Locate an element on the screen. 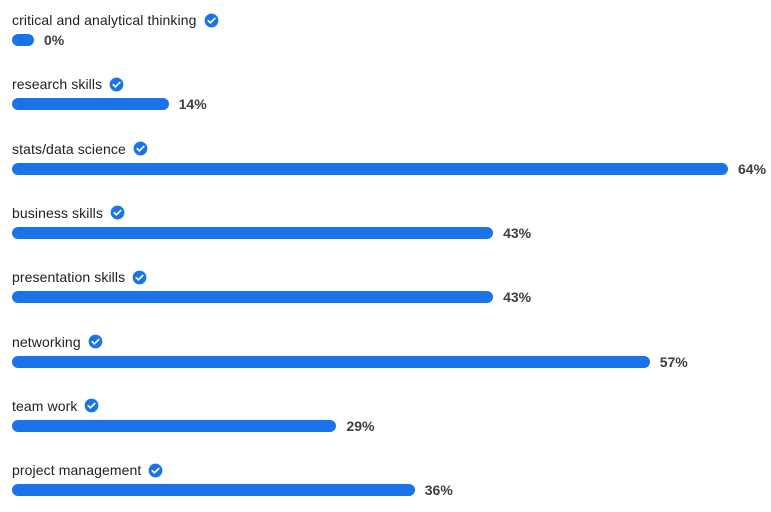  value-label: 36% is located at coordinates (438, 490).